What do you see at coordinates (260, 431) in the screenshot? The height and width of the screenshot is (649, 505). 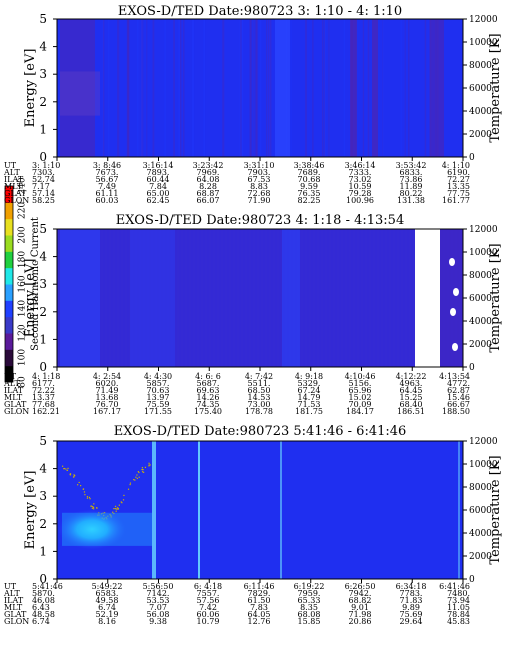 I see `panel-title: EXOS-D/TED Date:980723 5:41:46 - 6:41:46` at bounding box center [260, 431].